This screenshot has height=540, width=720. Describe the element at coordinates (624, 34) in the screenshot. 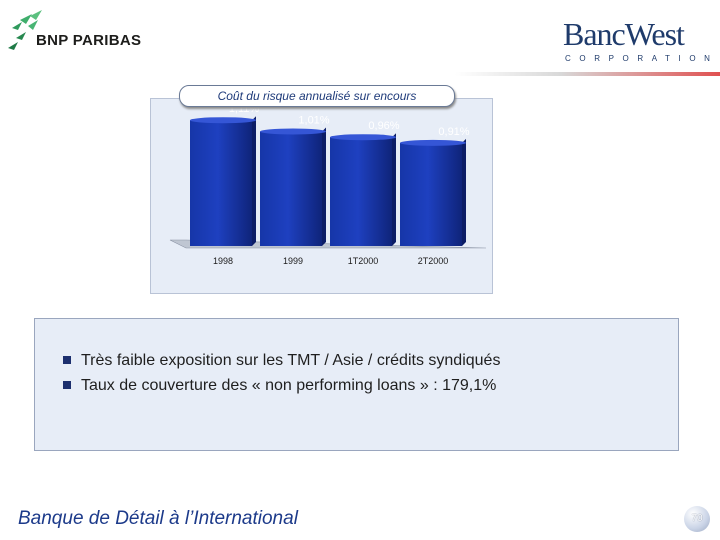

I see `bancwest-logo-text: BancWest` at that location.